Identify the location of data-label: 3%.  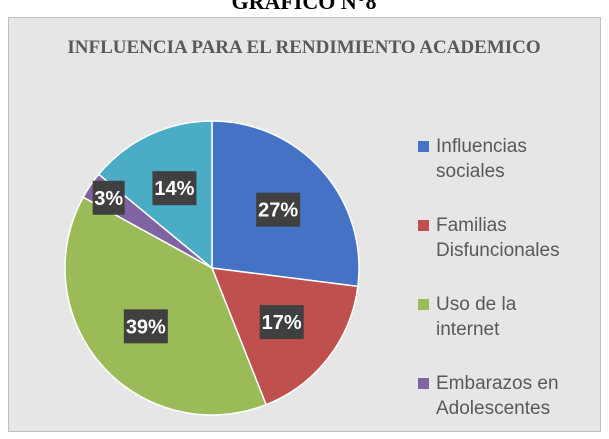
(108, 199).